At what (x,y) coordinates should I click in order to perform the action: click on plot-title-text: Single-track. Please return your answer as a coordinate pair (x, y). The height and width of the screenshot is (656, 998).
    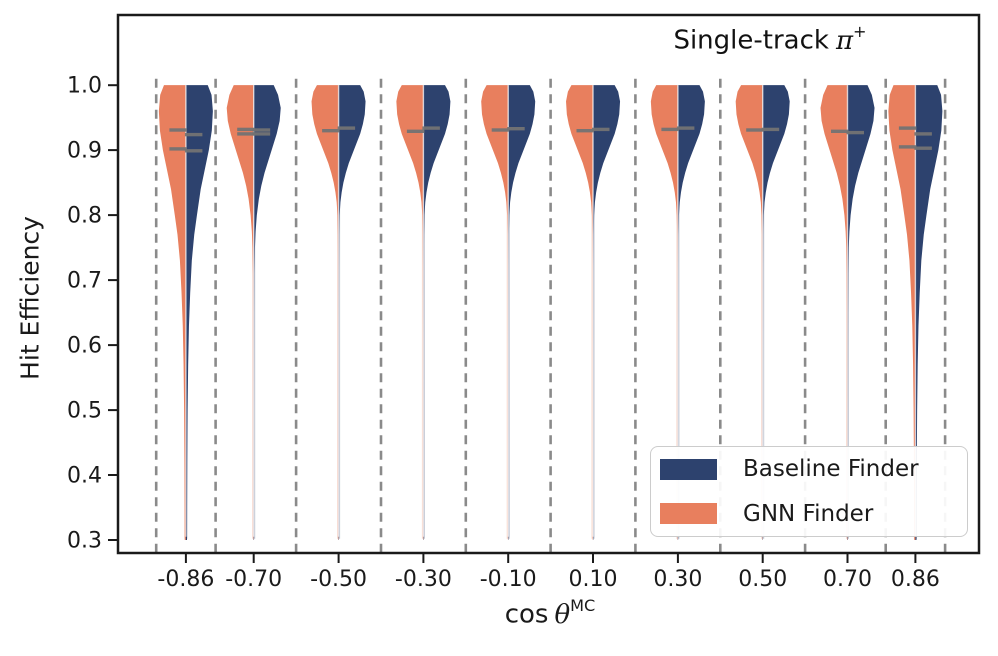
    Looking at the image, I should click on (751, 40).